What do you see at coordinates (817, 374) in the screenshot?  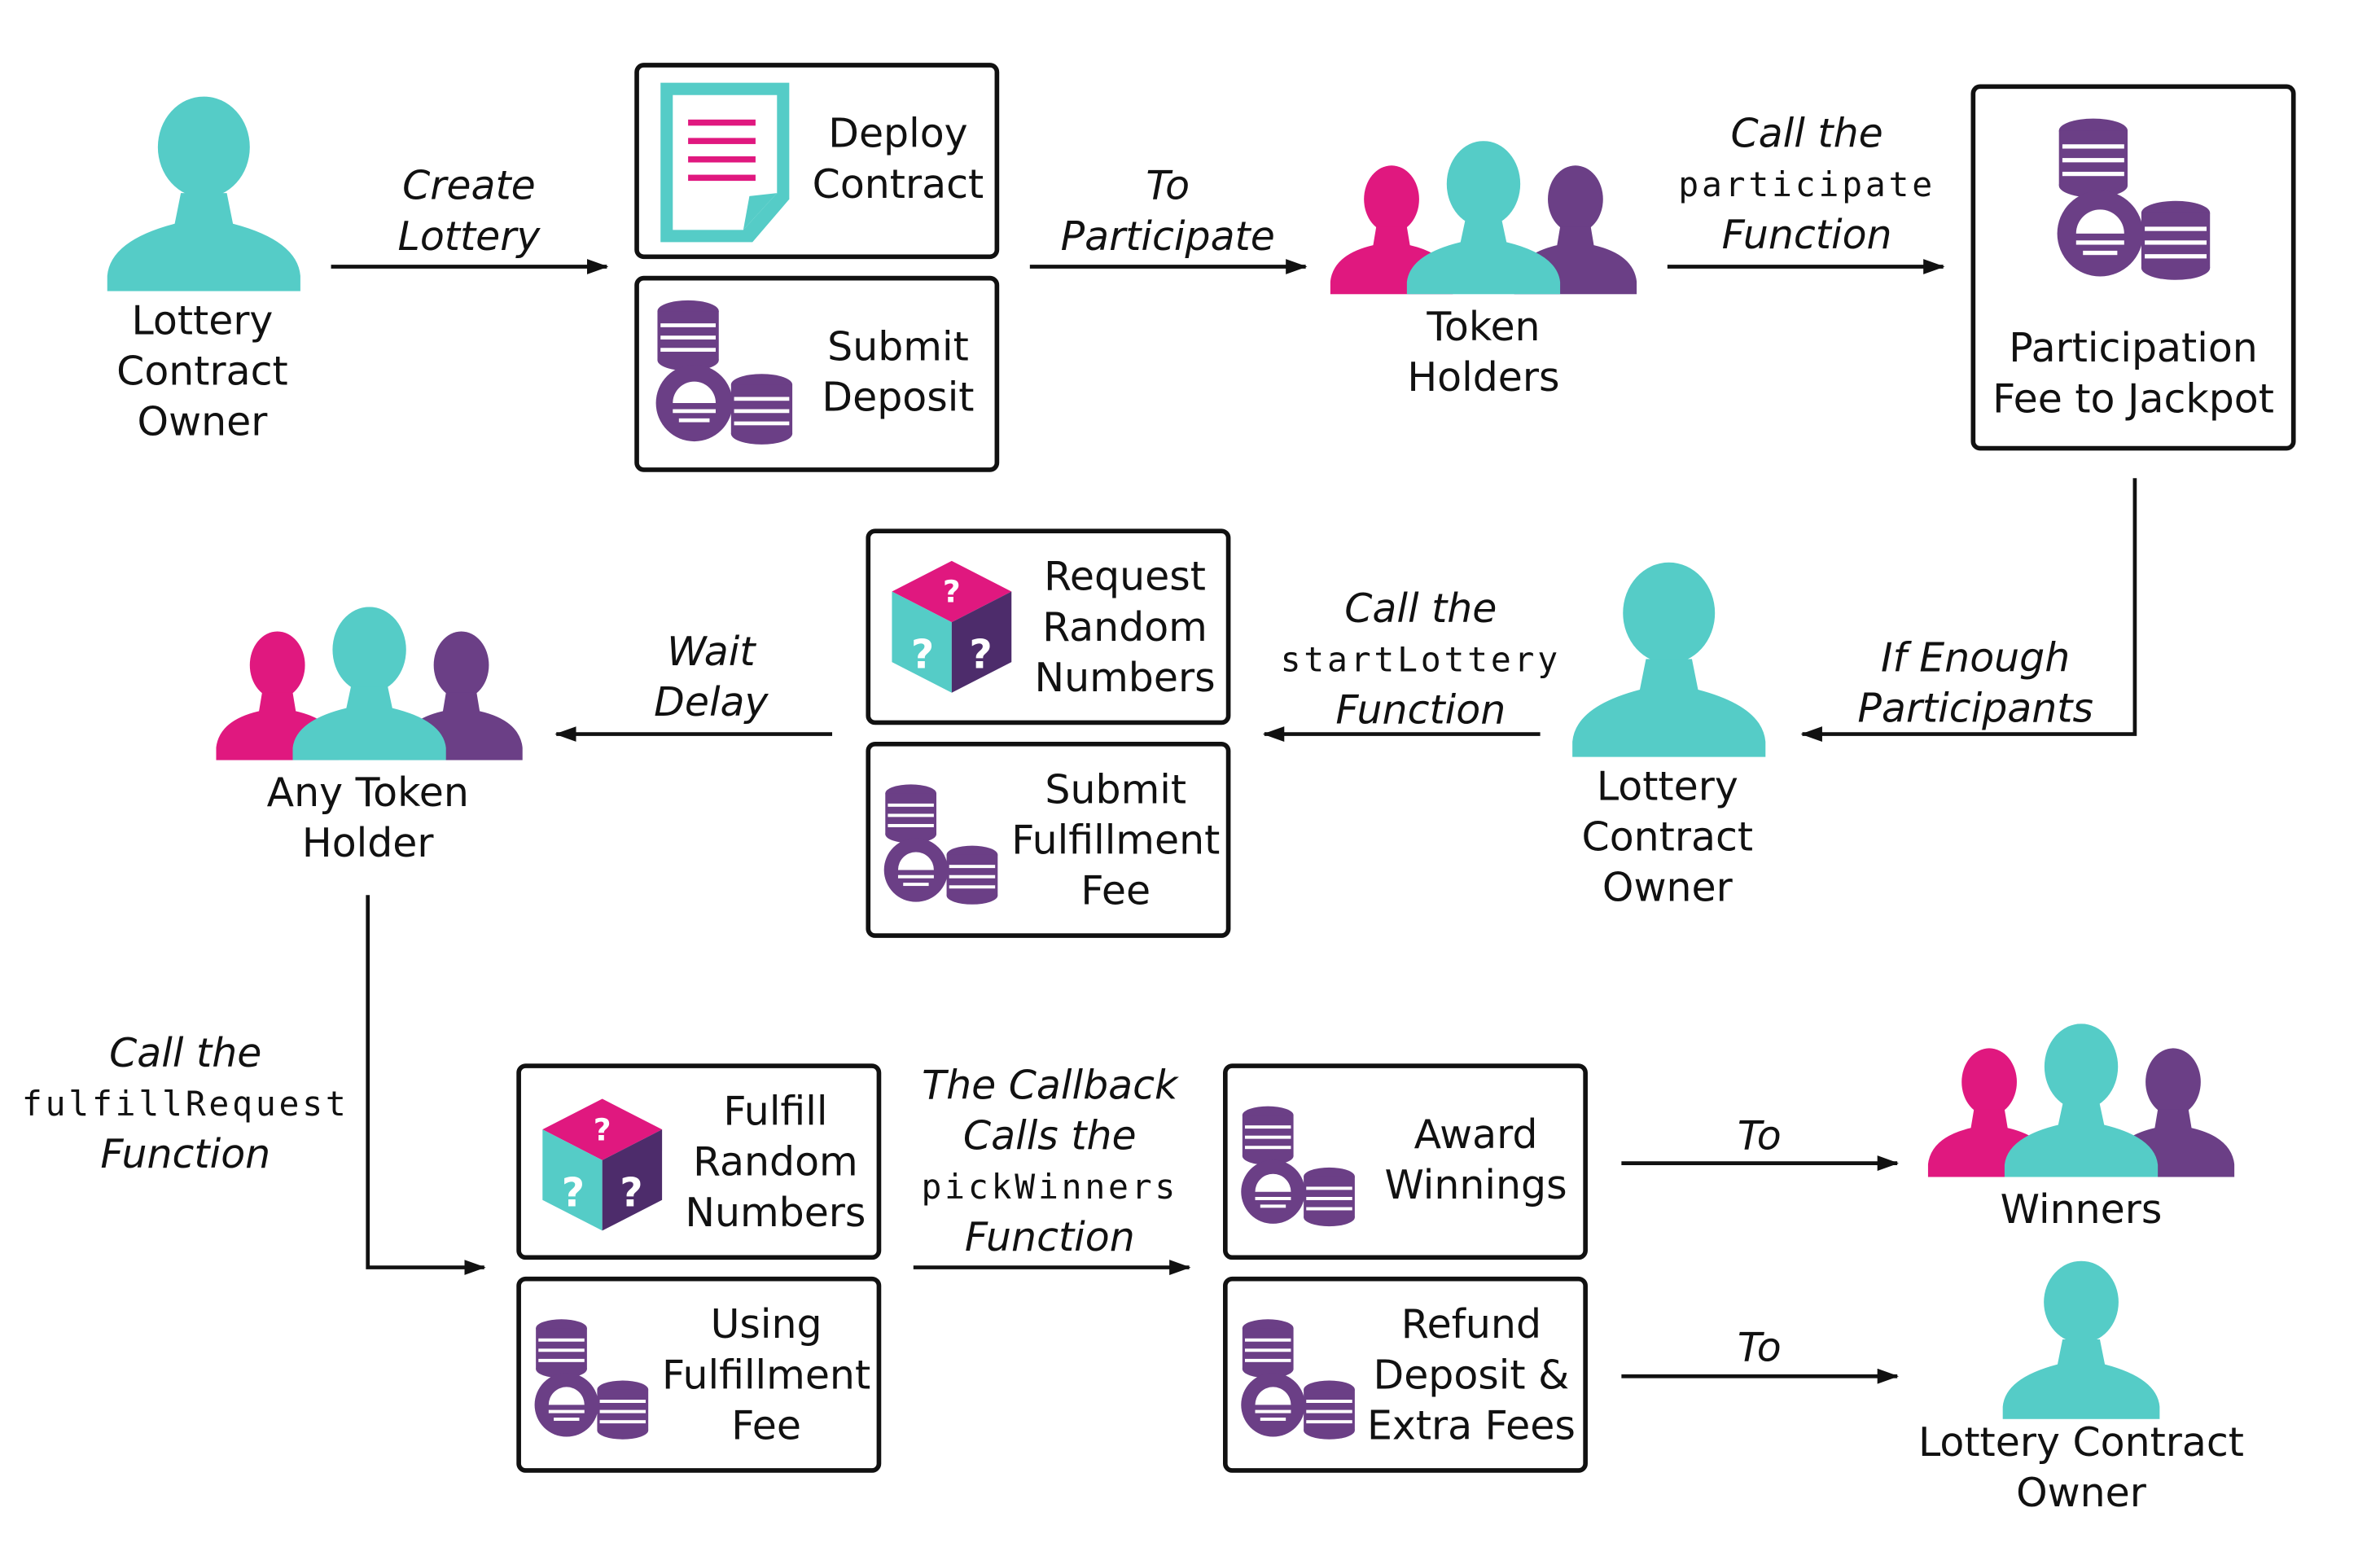 I see `submit-deposit-box: Submit Deposit` at bounding box center [817, 374].